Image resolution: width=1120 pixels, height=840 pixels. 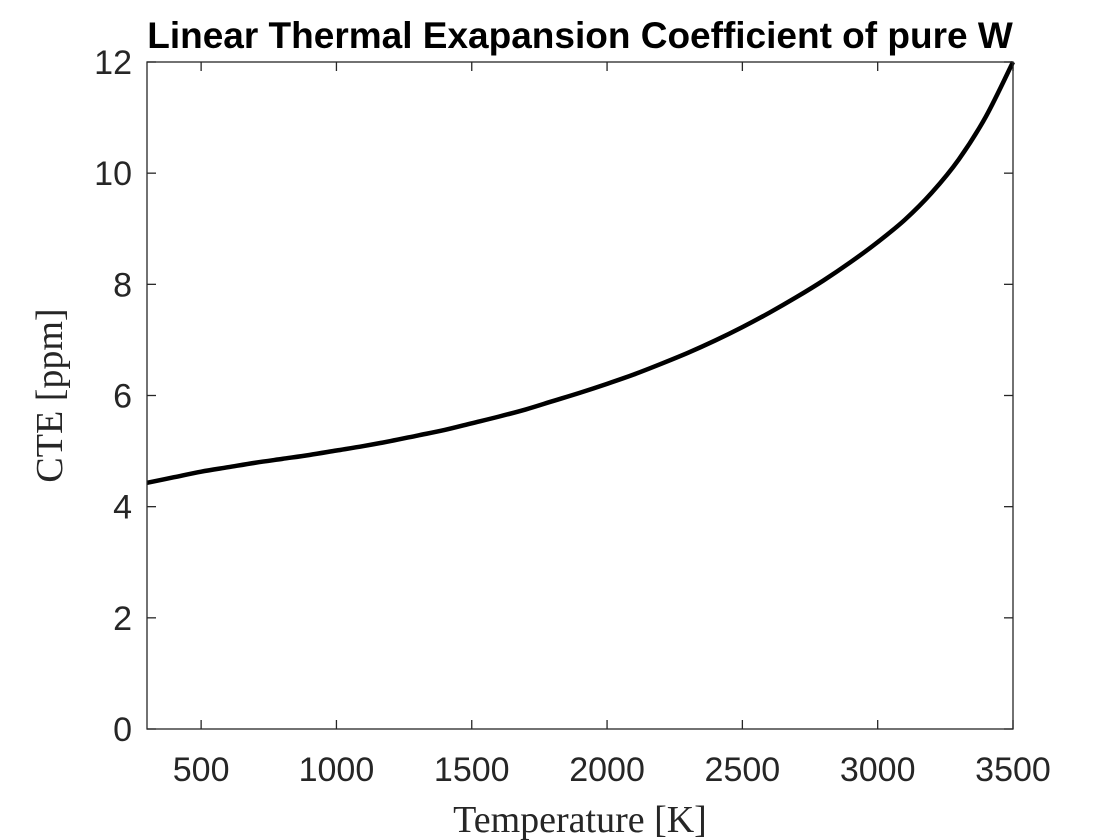 I want to click on x-tick-label: 1500, so click(x=472, y=770).